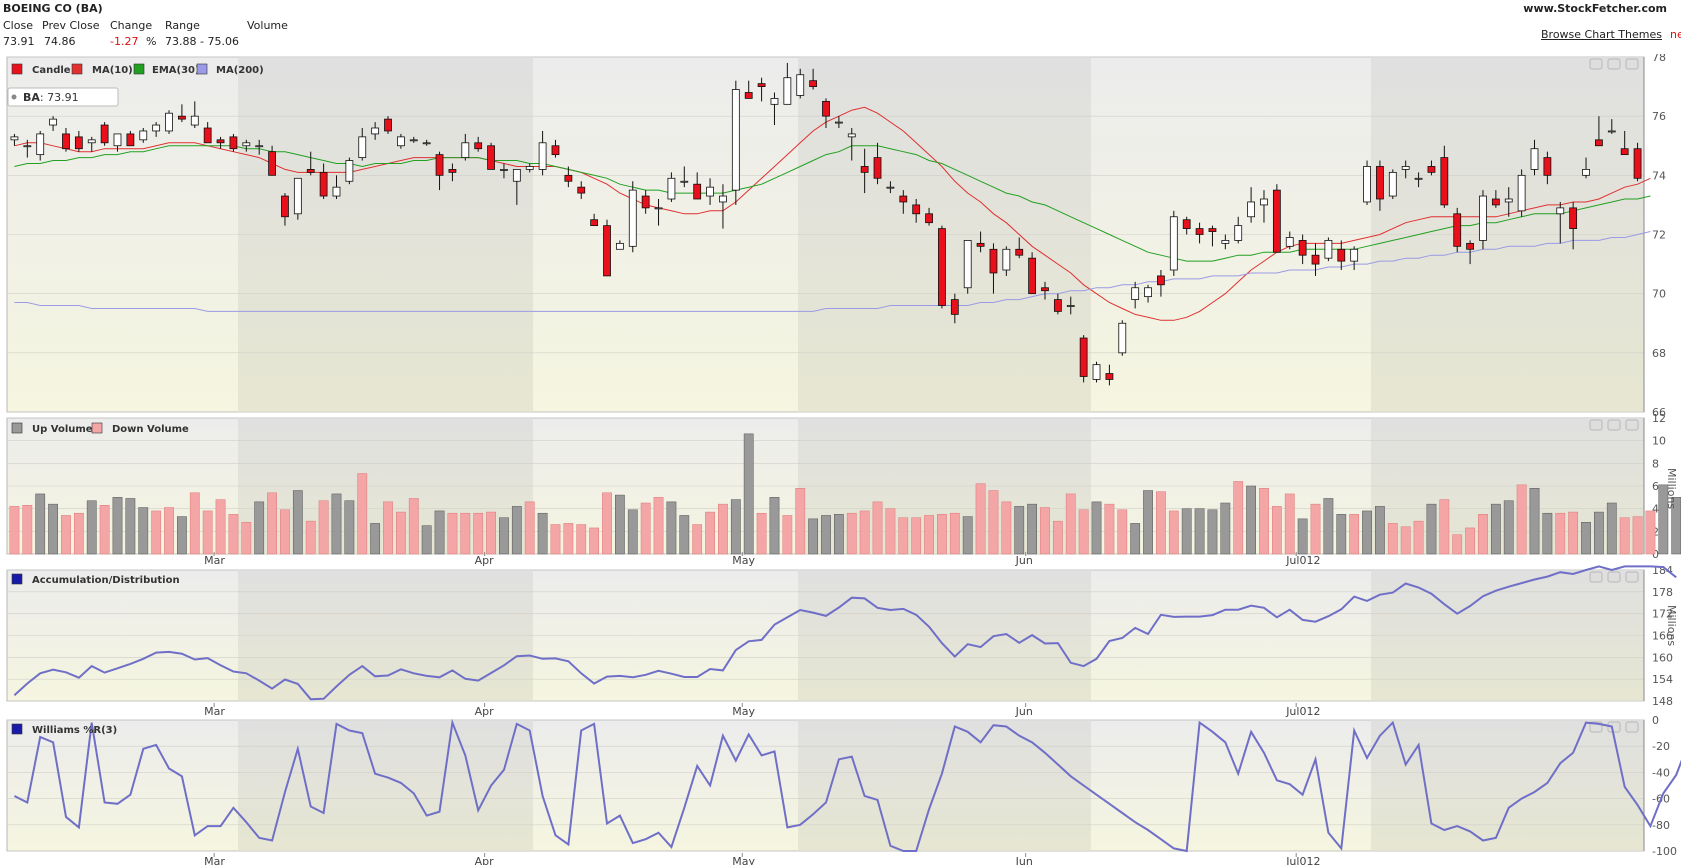 The image size is (1681, 865). I want to click on volume-label: Volume, so click(267, 25).